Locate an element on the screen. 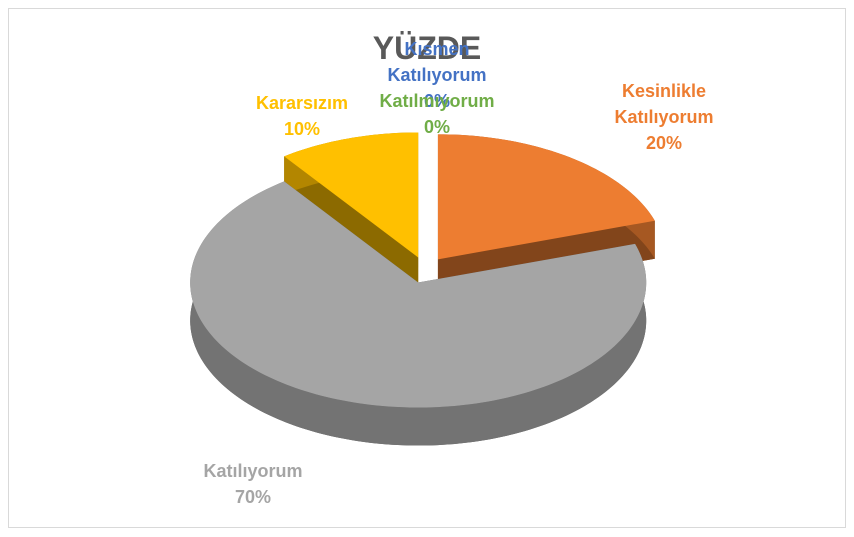  data-label: Kesinlikle Katılıyorum 20% is located at coordinates (664, 117).